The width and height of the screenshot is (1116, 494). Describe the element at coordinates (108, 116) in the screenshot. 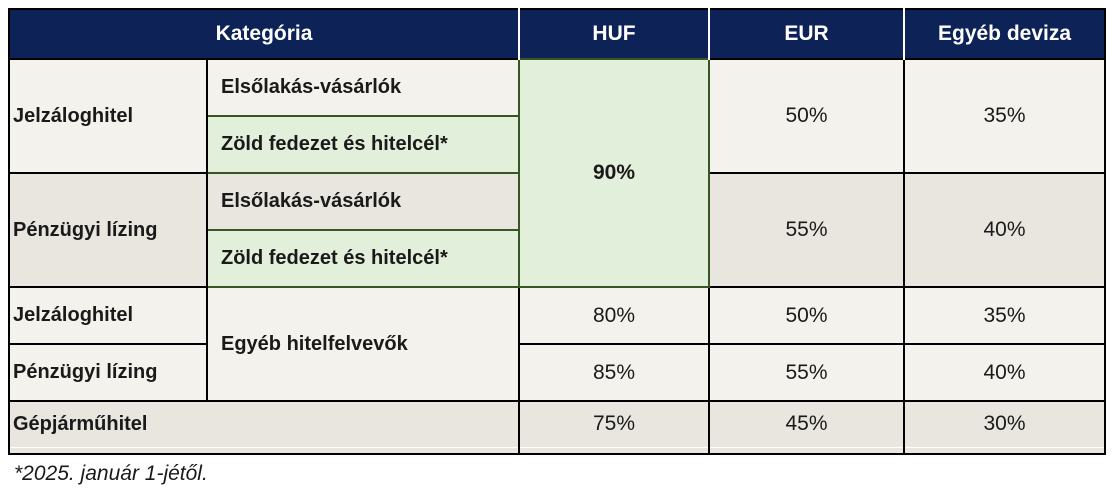

I see `cell-category-mortgage-first: Jelzáloghitel` at that location.